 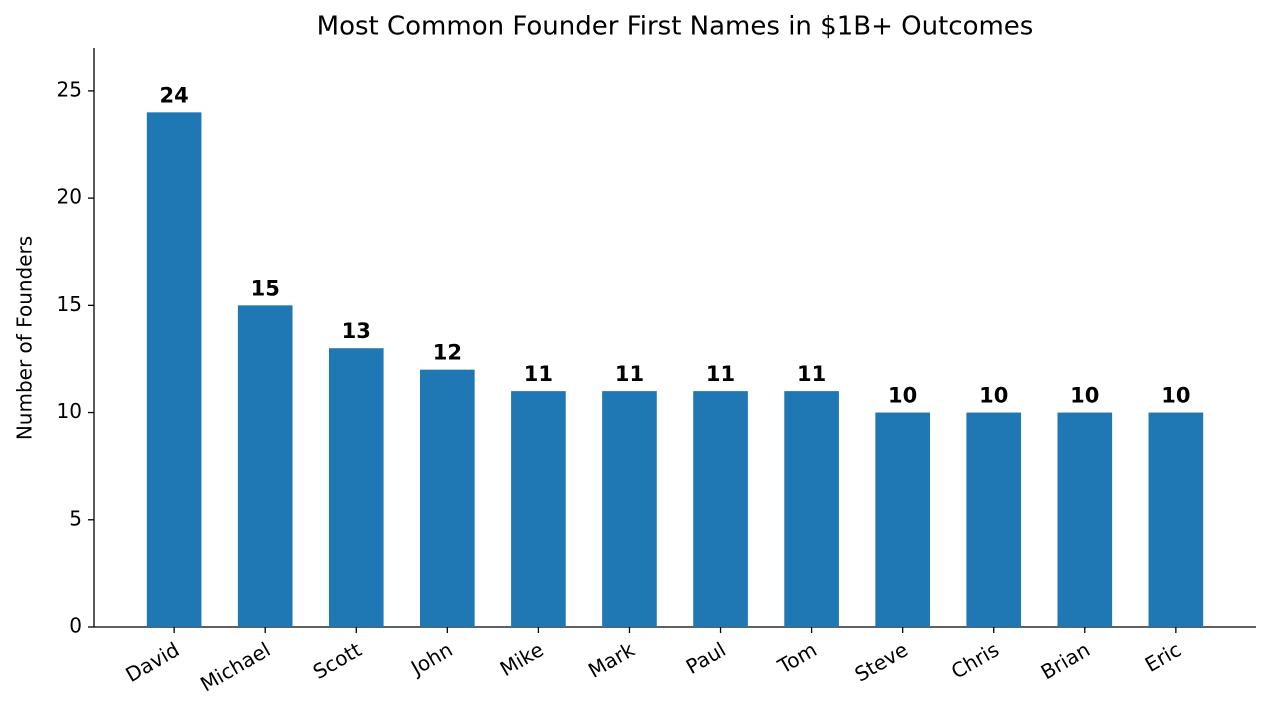 What do you see at coordinates (152, 662) in the screenshot?
I see `x-tick-label: David` at bounding box center [152, 662].